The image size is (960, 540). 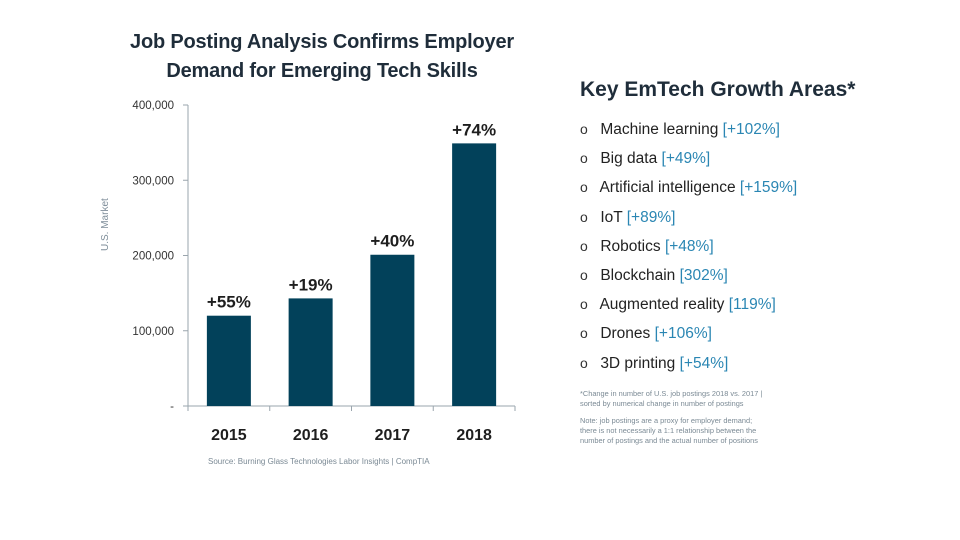 What do you see at coordinates (311, 284) in the screenshot?
I see `data-label-2016: +19%` at bounding box center [311, 284].